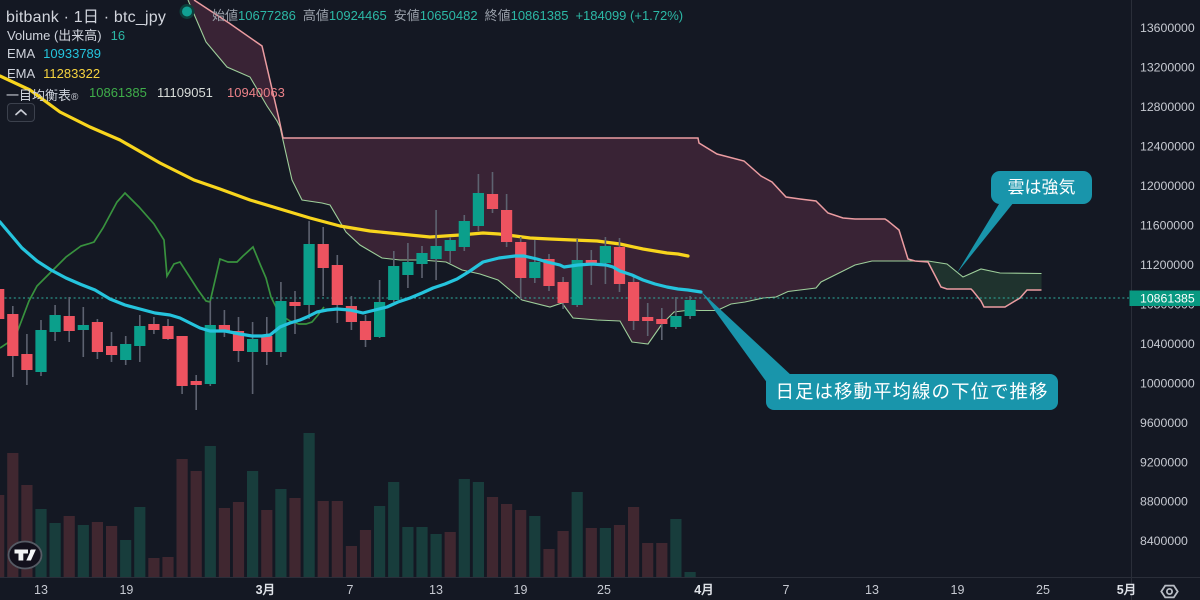 The width and height of the screenshot is (1200, 600). I want to click on svg-text: 13200000, so click(1167, 68).